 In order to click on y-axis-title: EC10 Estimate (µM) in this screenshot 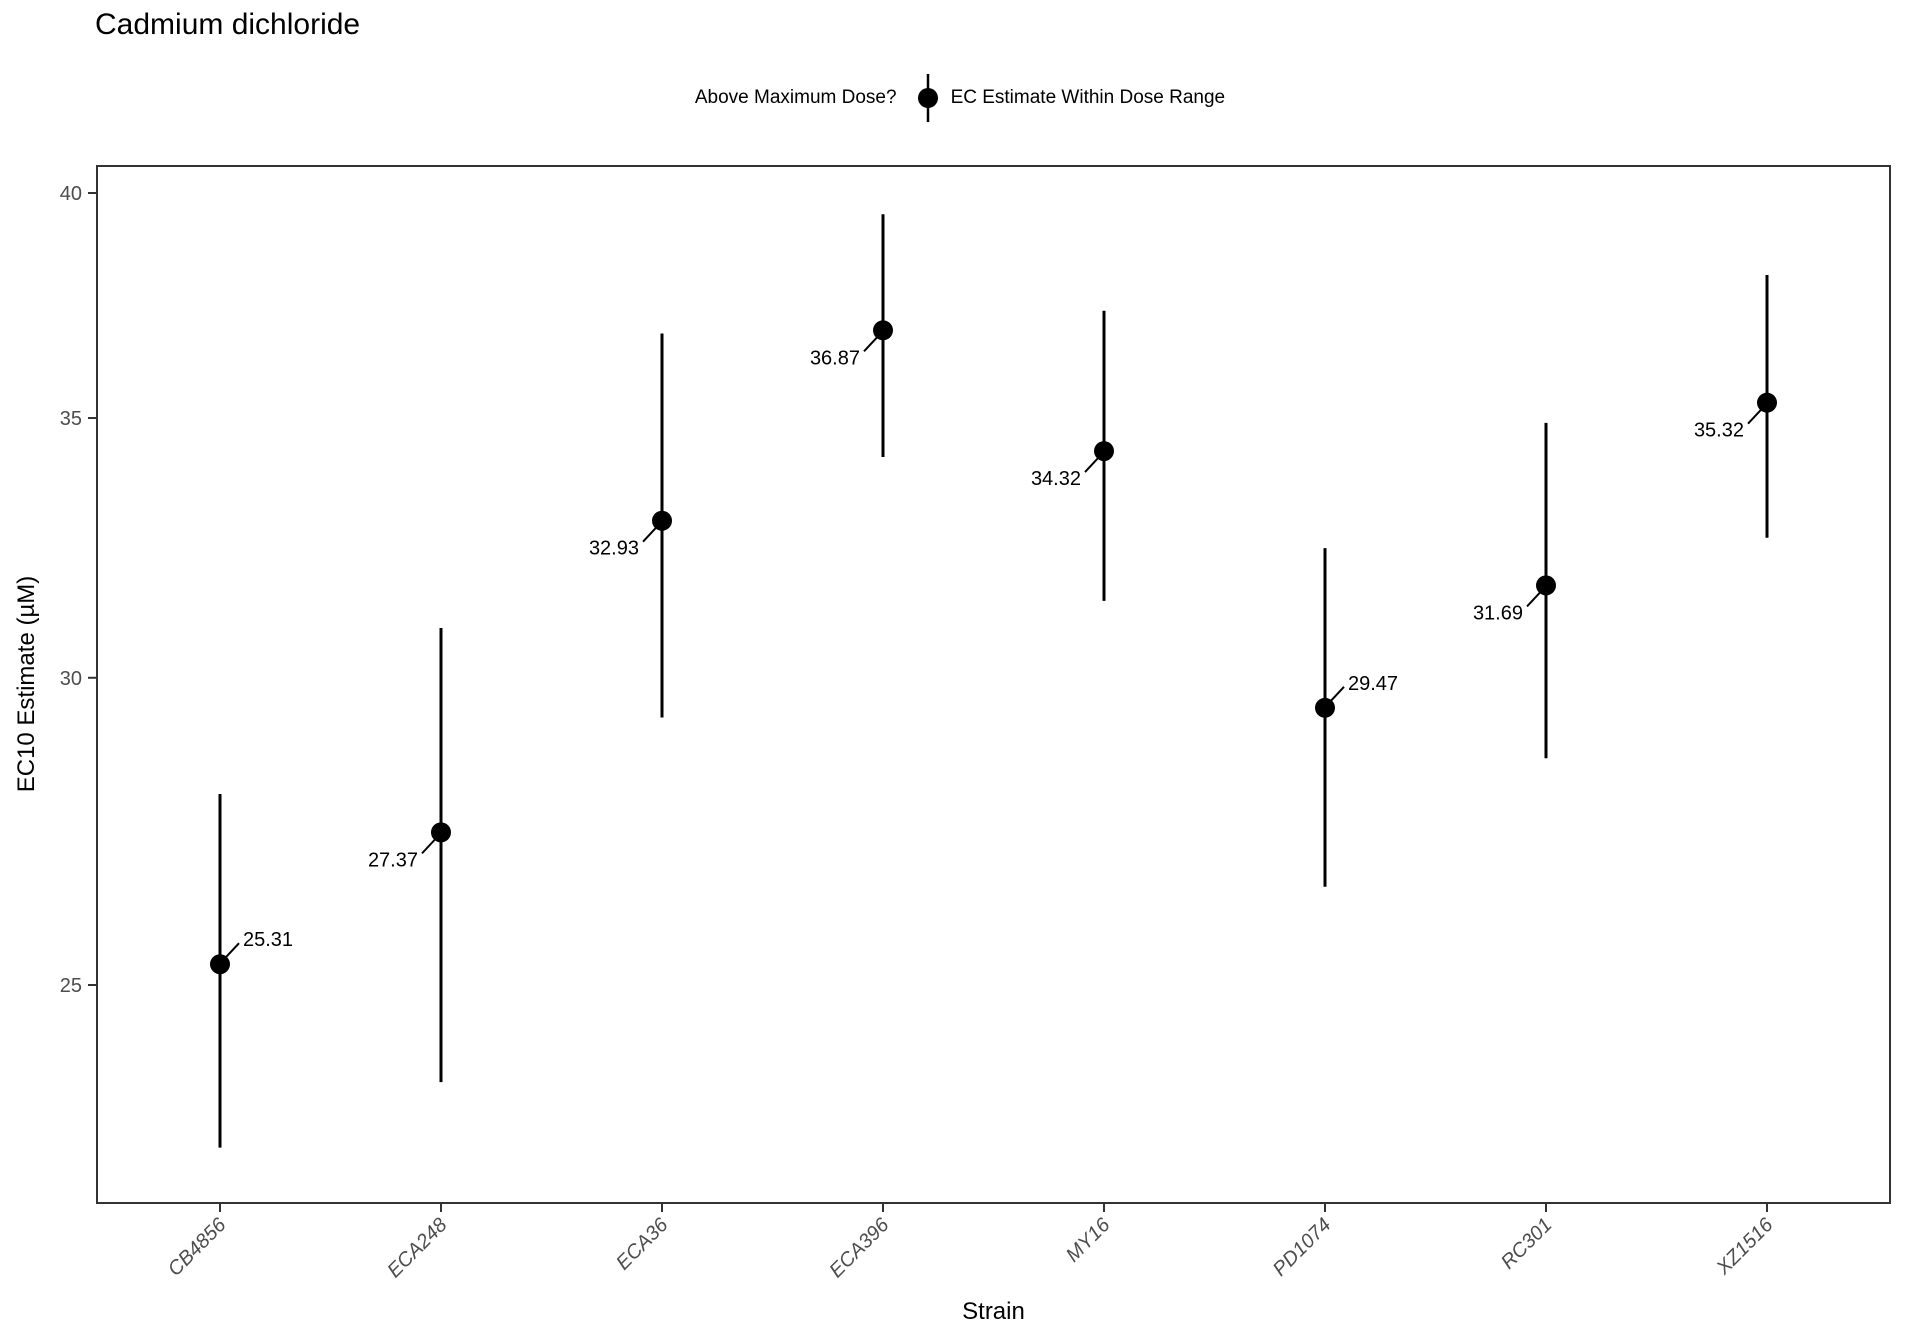, I will do `click(26, 684)`.